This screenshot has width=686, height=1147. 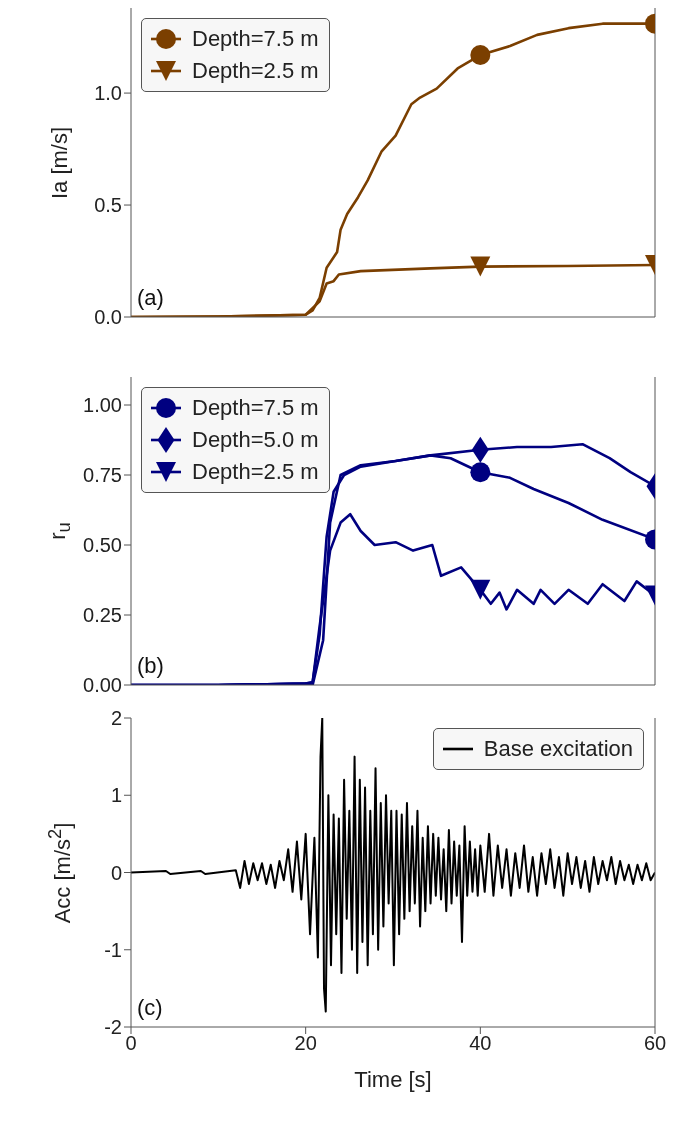 What do you see at coordinates (480, 1043) in the screenshot?
I see `x-tick-label: 40` at bounding box center [480, 1043].